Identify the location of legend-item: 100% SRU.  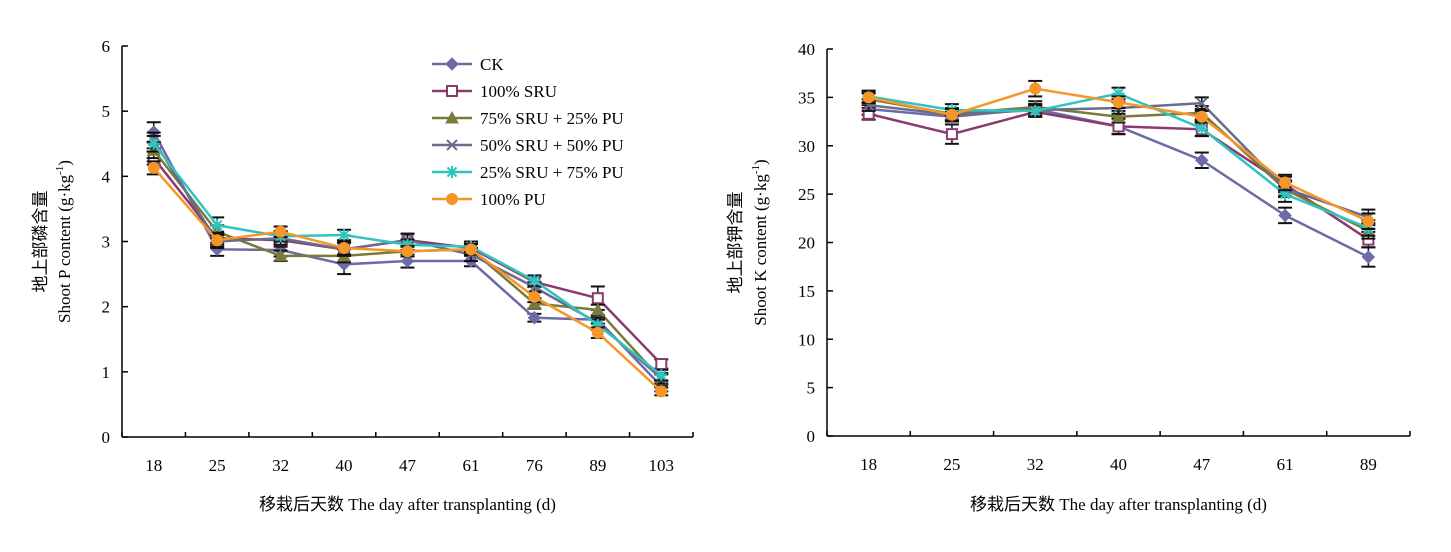
(494, 91).